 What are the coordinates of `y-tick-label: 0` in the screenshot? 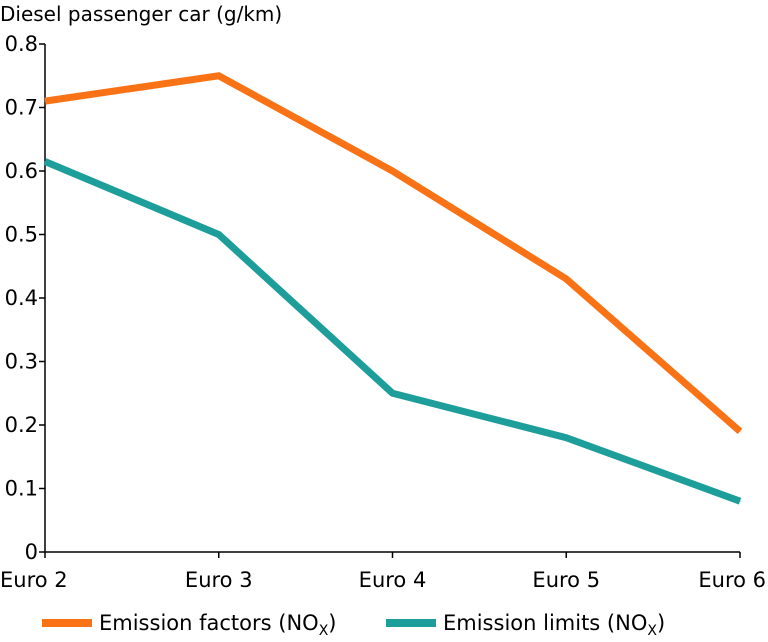 It's located at (31, 552).